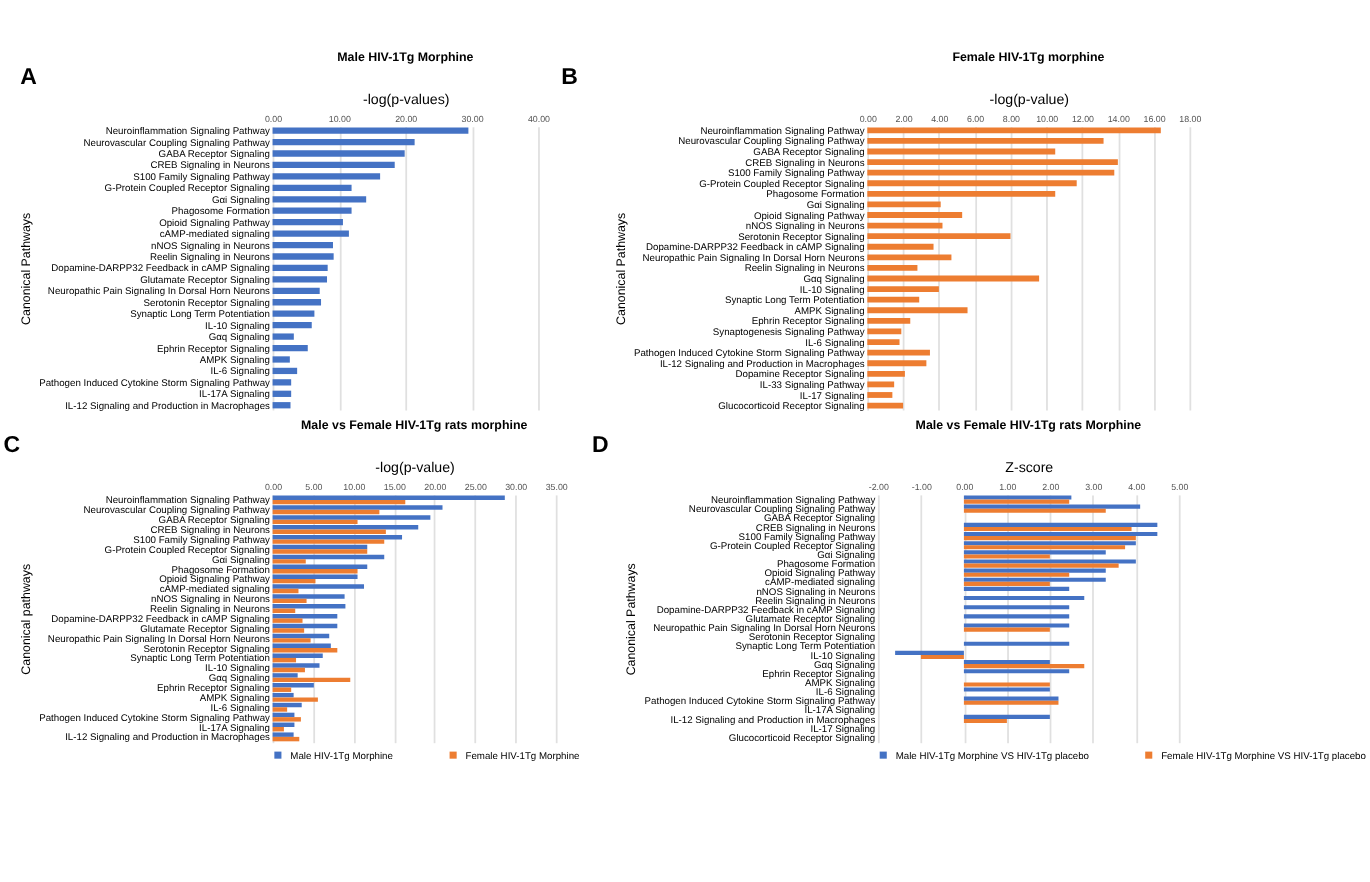  I want to click on text: C, so click(12, 446).